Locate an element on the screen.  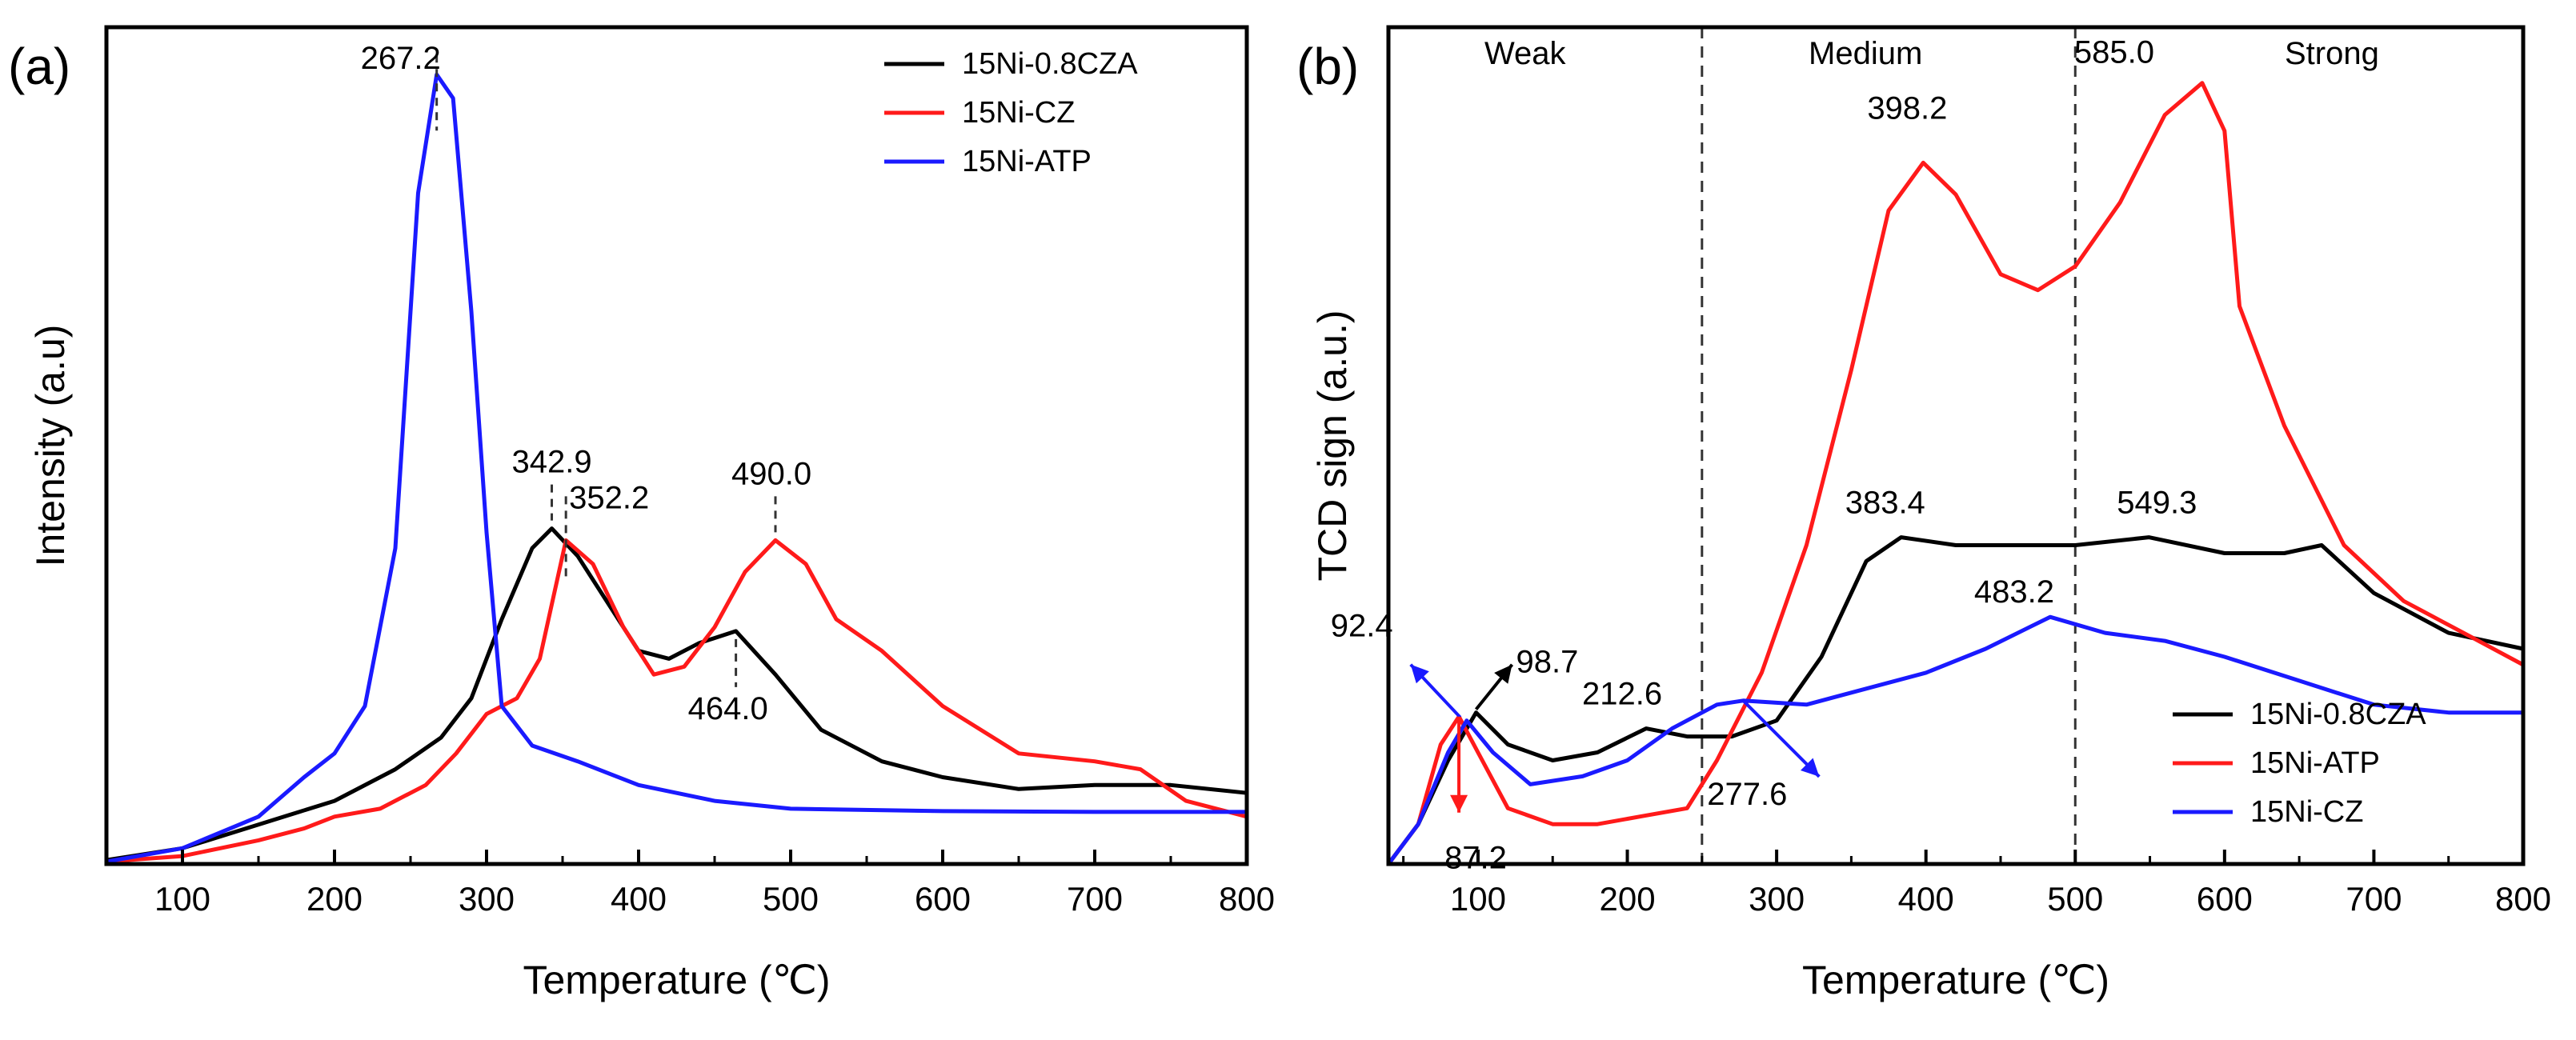
peak-annotation: 483.2 is located at coordinates (2014, 592).